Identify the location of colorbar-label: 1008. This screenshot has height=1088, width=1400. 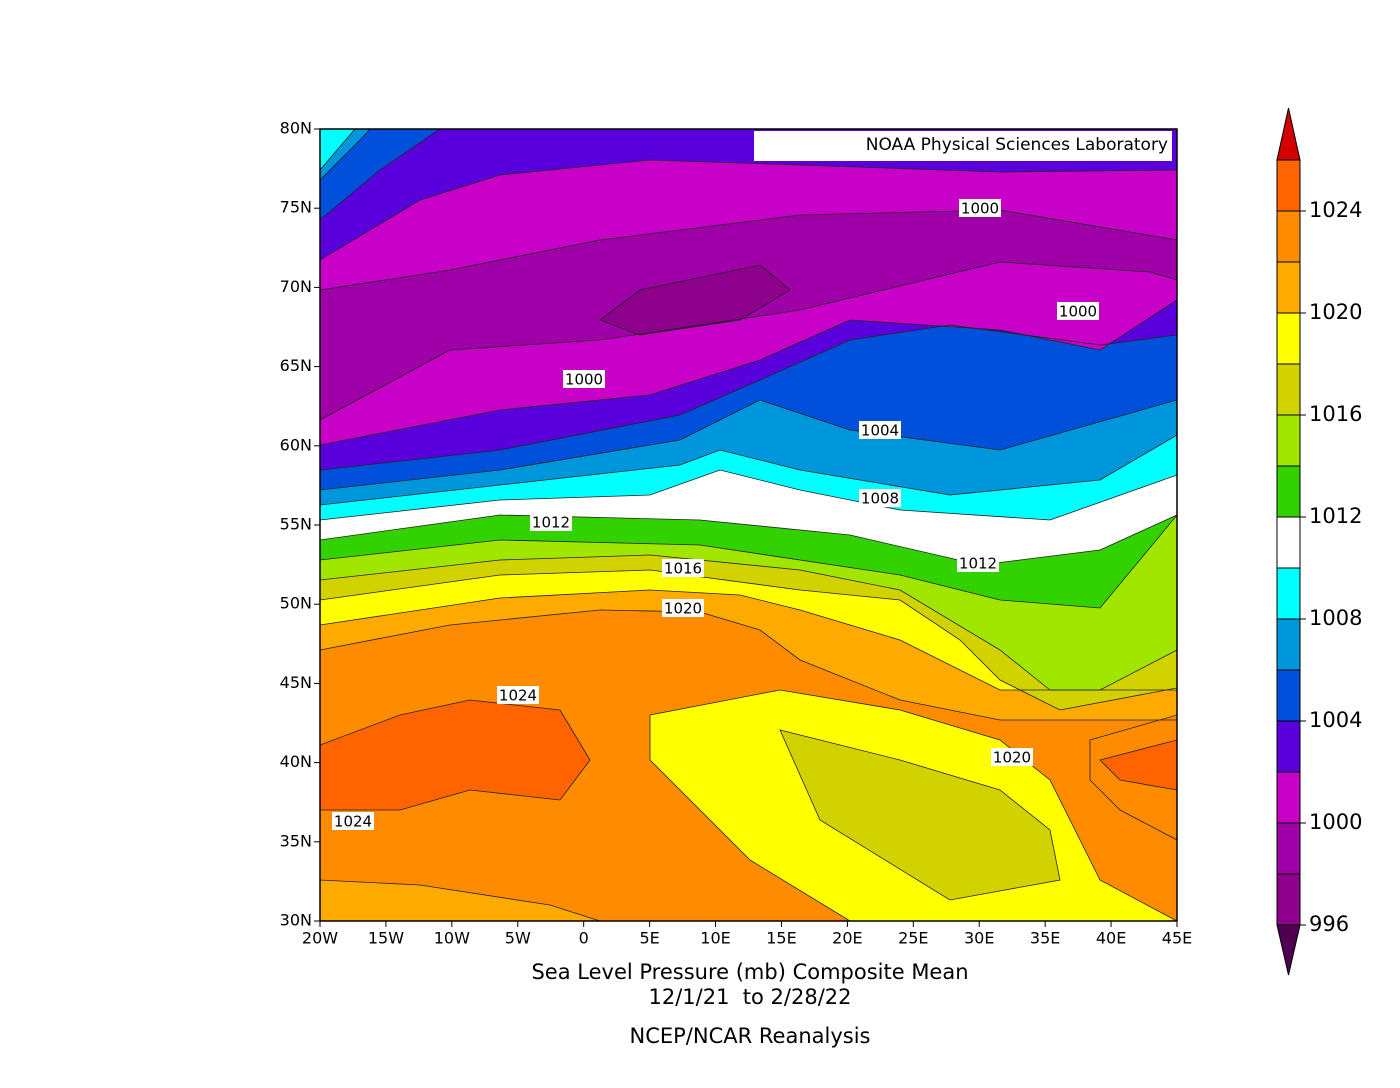
(1335, 618).